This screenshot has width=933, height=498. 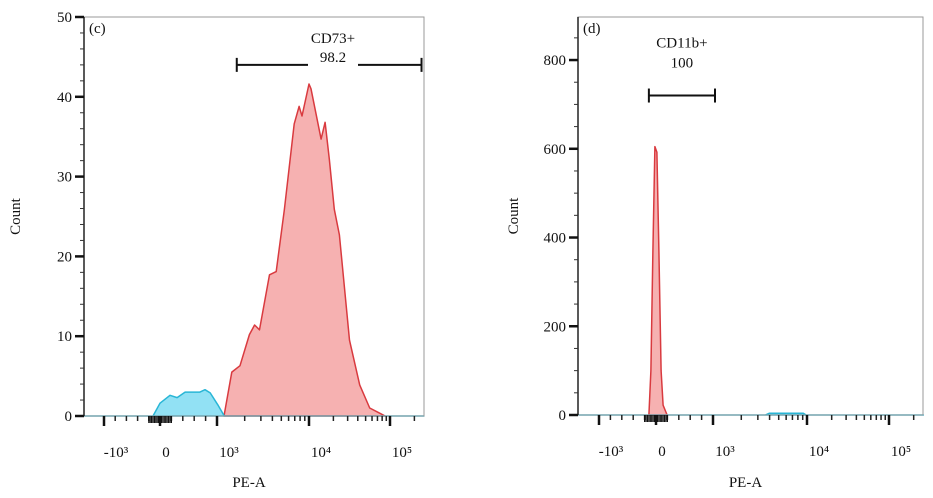 What do you see at coordinates (592, 29) in the screenshot?
I see `panel-label: (d)` at bounding box center [592, 29].